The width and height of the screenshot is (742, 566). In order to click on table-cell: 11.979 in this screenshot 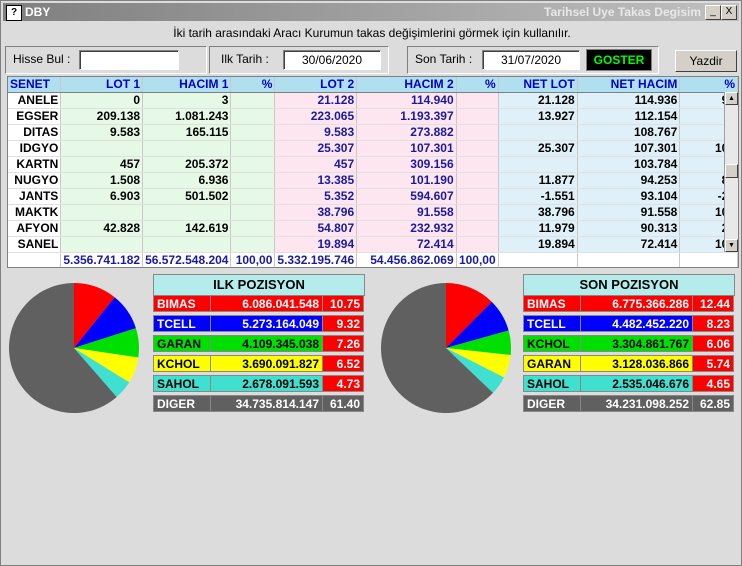, I will do `click(538, 228)`.